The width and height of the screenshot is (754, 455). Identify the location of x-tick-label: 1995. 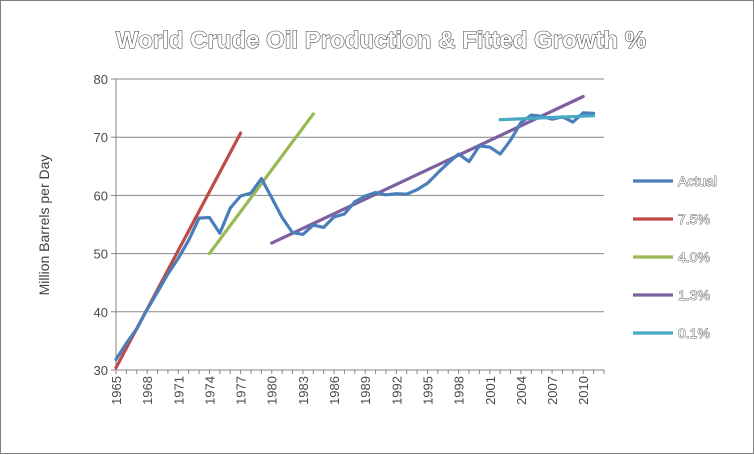
(427, 390).